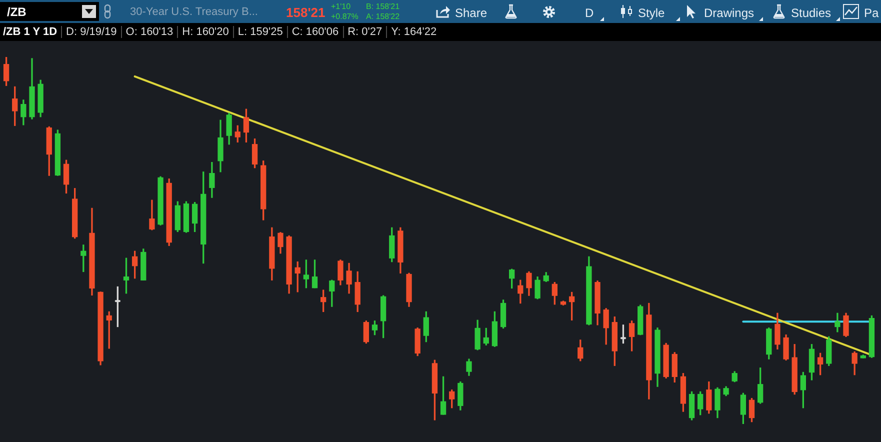 The height and width of the screenshot is (442, 881). What do you see at coordinates (259, 32) in the screenshot?
I see `text: L: 159'25` at bounding box center [259, 32].